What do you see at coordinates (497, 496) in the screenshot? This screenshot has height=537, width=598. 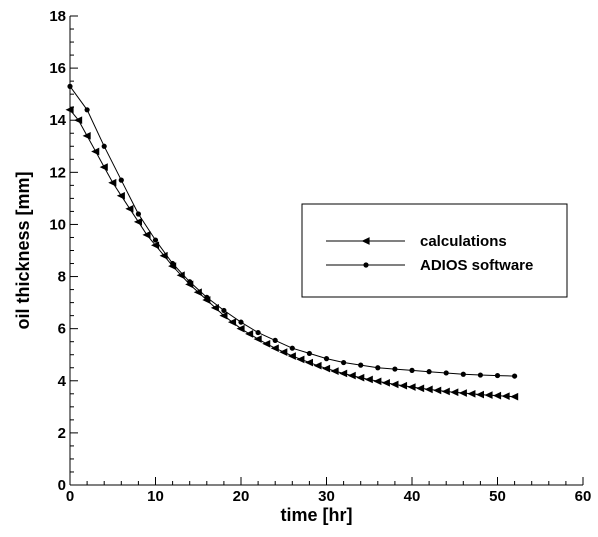 I see `x-tick-label: 50` at bounding box center [497, 496].